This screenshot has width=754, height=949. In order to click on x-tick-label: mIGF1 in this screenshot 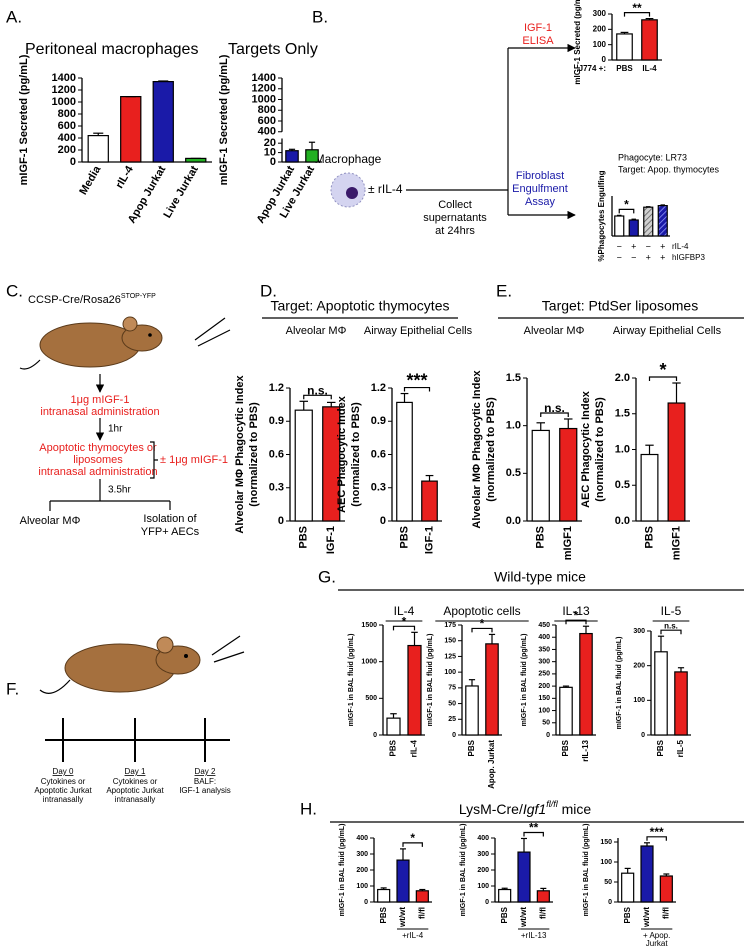, I will do `click(676, 543)`.